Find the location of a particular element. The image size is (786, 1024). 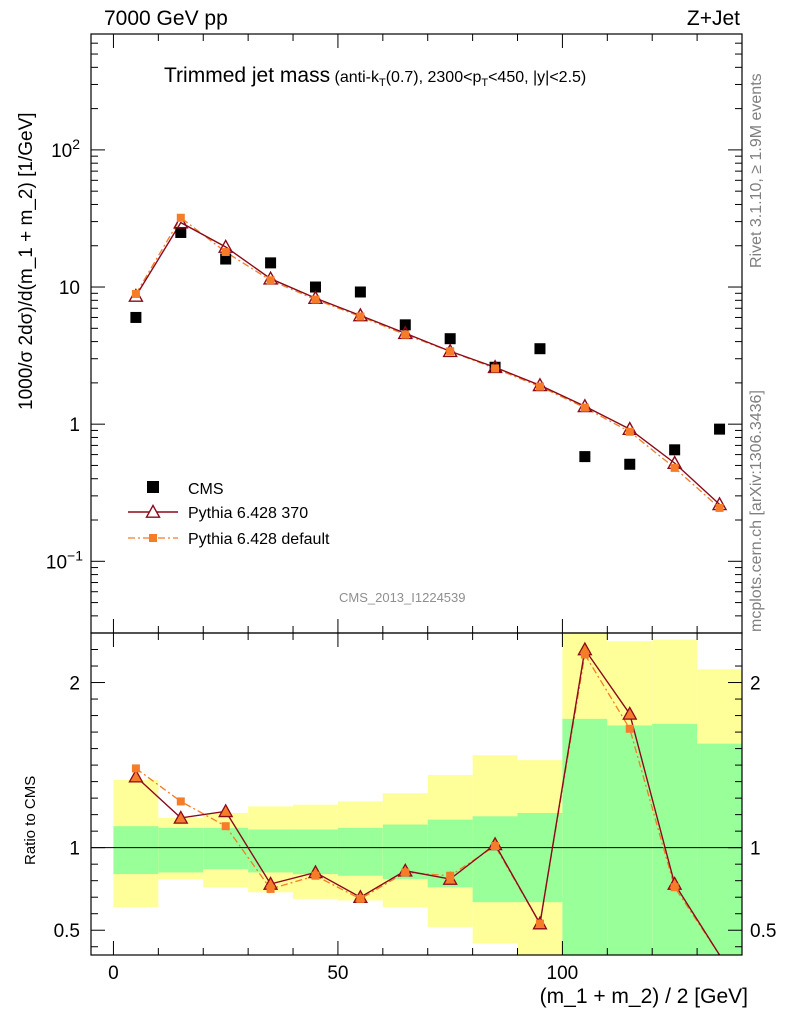

ratio-y-axis-label: Ratio to CMS is located at coordinates (30, 820).